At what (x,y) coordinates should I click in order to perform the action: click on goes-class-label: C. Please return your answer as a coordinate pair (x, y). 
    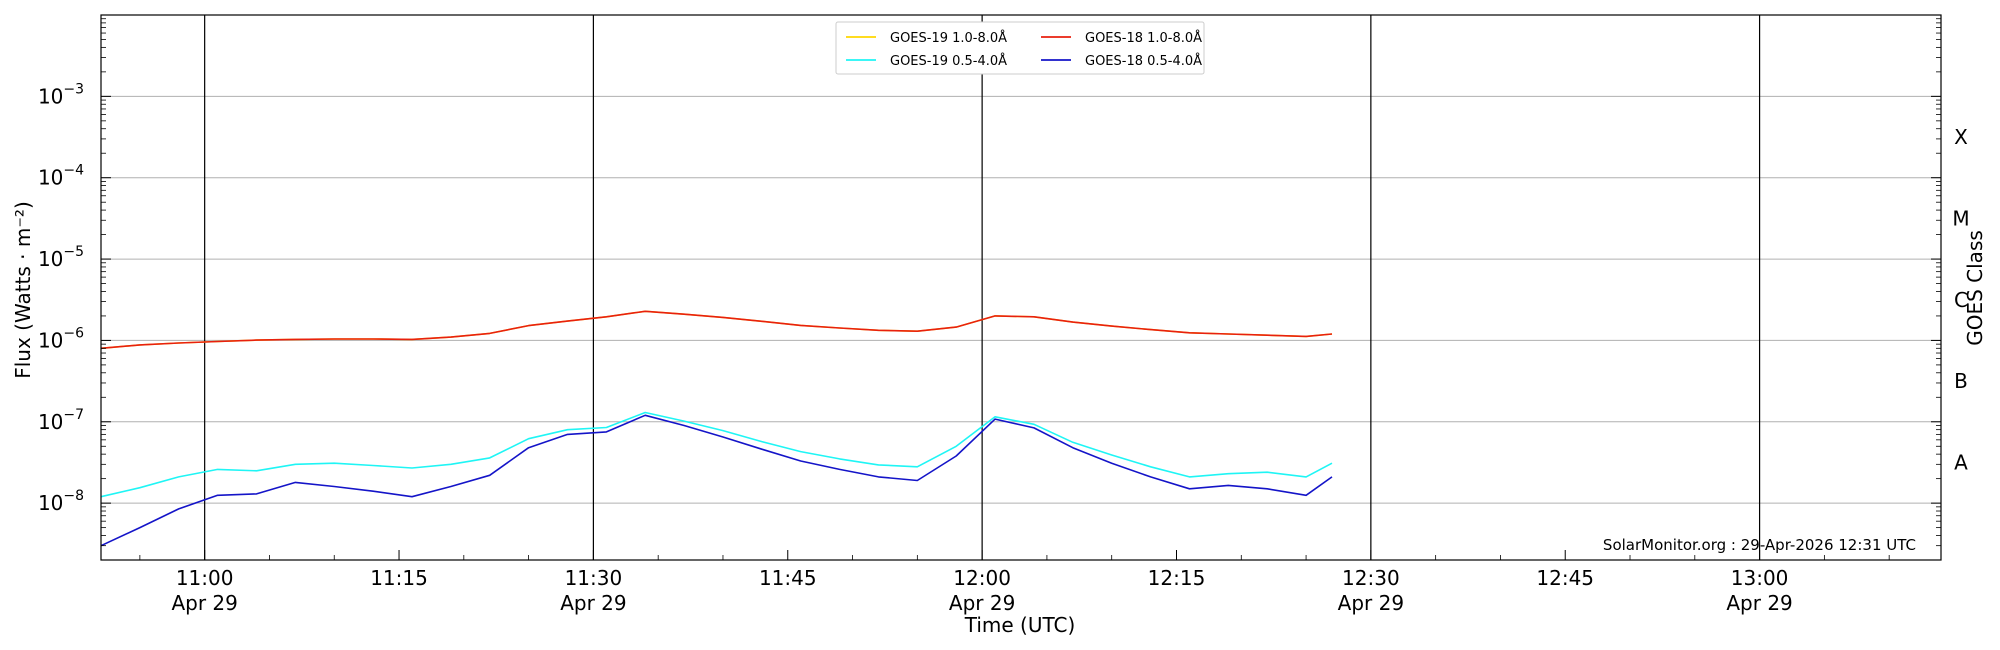
    Looking at the image, I should click on (1961, 300).